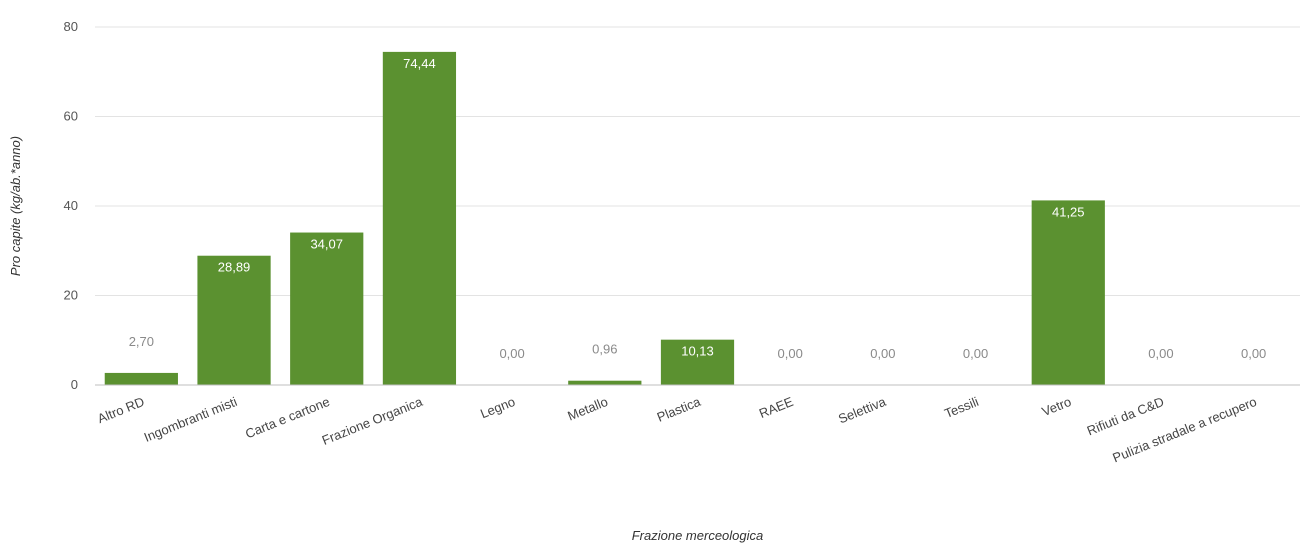  I want to click on y-tick-label: 80, so click(71, 26).